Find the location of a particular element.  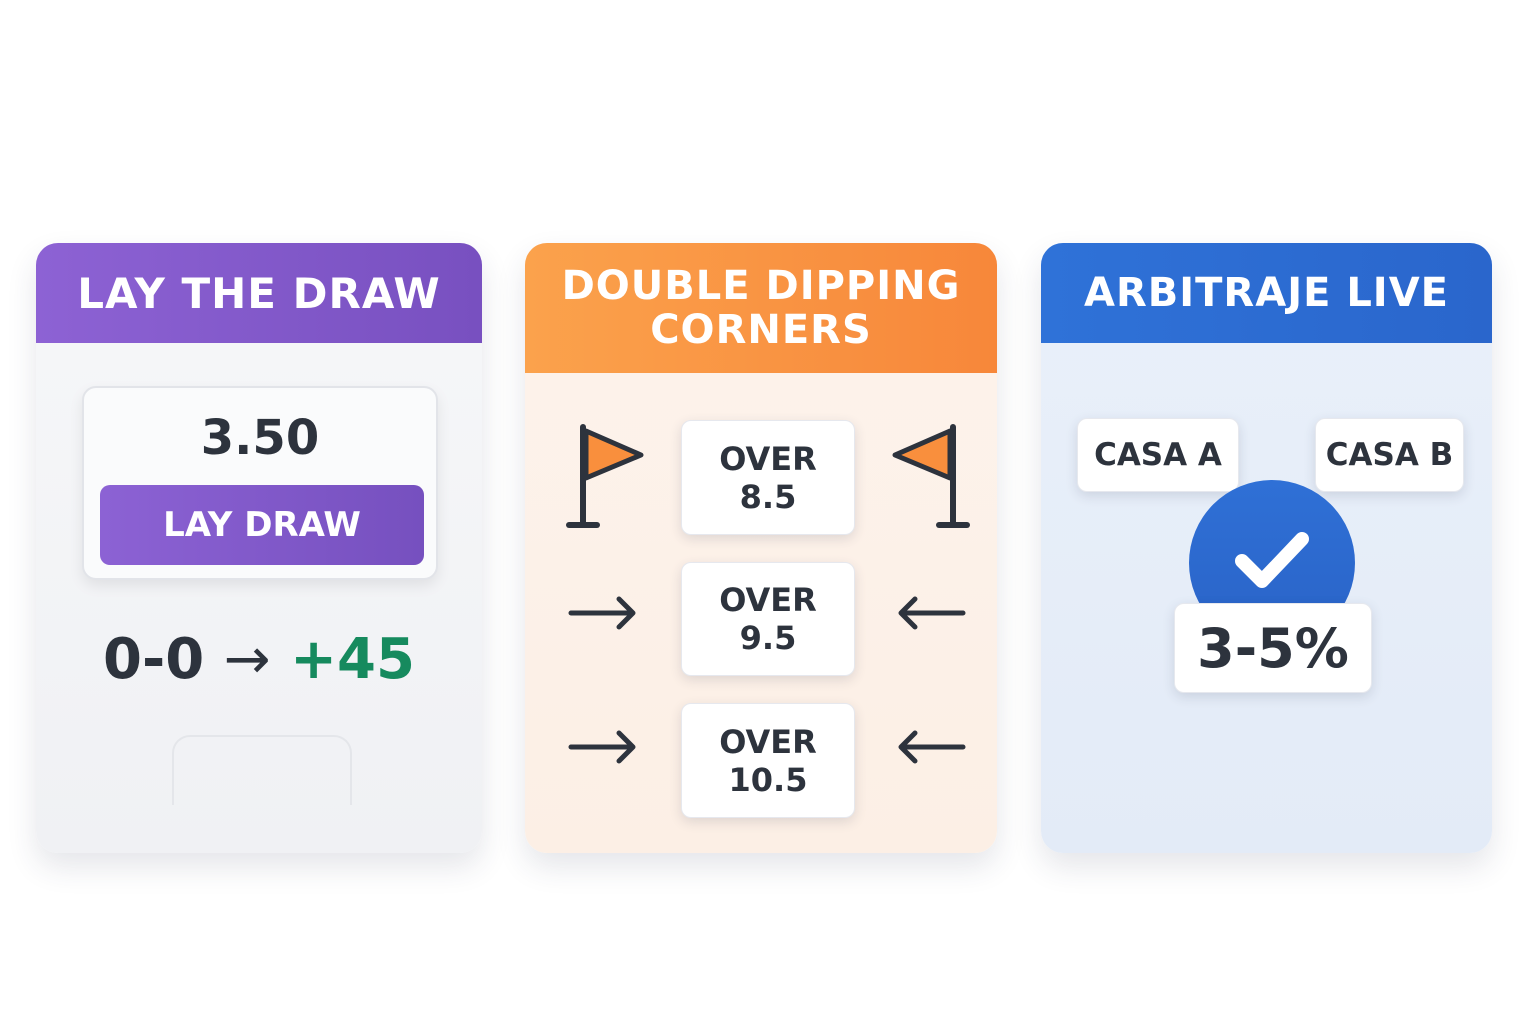

card-header: LAY THE DRAW is located at coordinates (259, 293).